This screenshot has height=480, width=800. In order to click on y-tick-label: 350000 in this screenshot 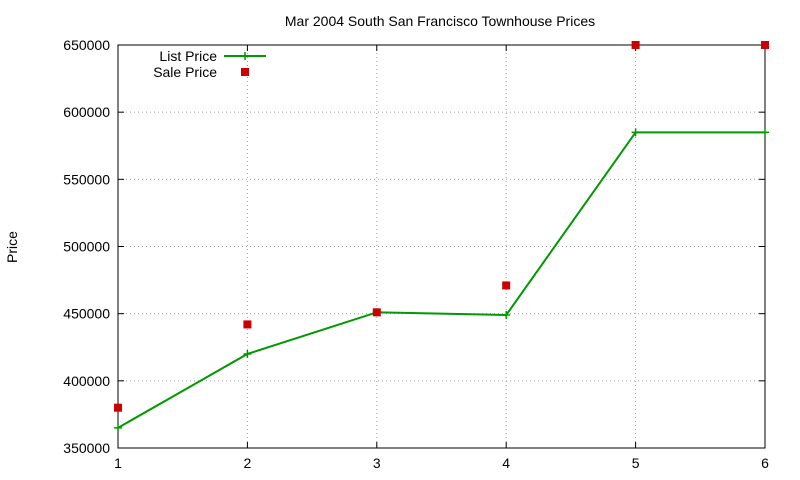, I will do `click(86, 448)`.